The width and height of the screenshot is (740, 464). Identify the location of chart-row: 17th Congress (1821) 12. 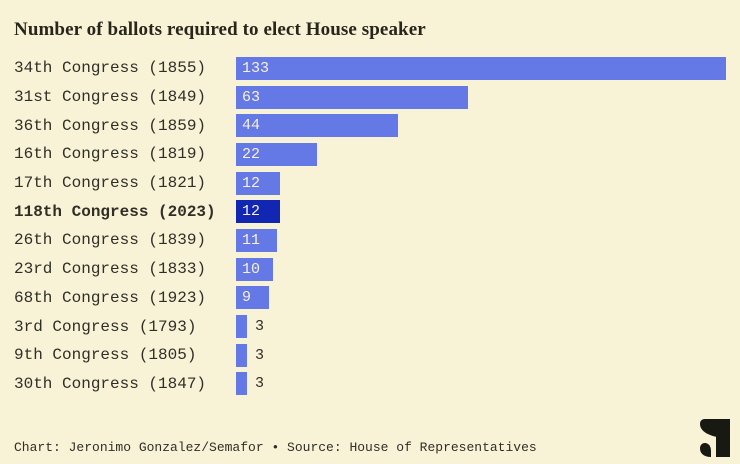
(370, 183).